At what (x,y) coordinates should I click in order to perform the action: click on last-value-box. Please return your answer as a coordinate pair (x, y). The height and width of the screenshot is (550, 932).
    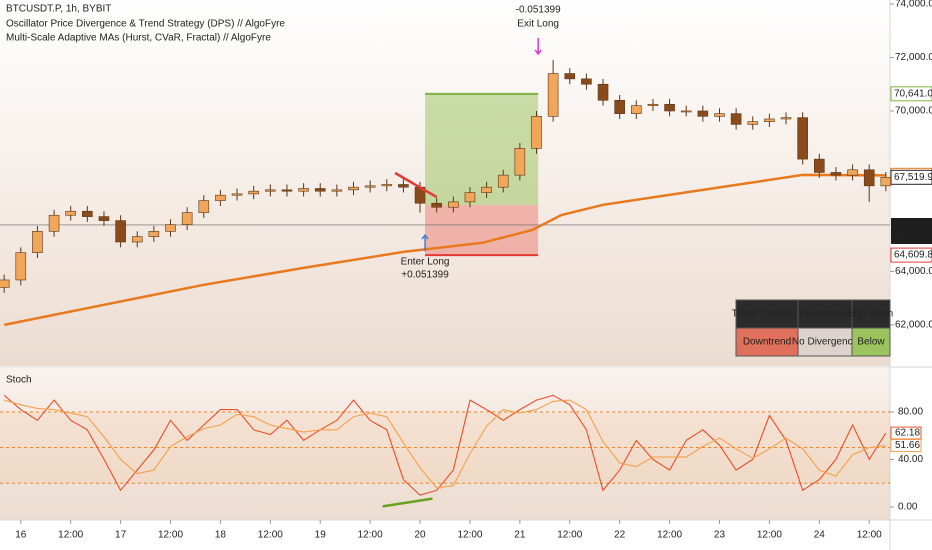
    Looking at the image, I should click on (906, 446).